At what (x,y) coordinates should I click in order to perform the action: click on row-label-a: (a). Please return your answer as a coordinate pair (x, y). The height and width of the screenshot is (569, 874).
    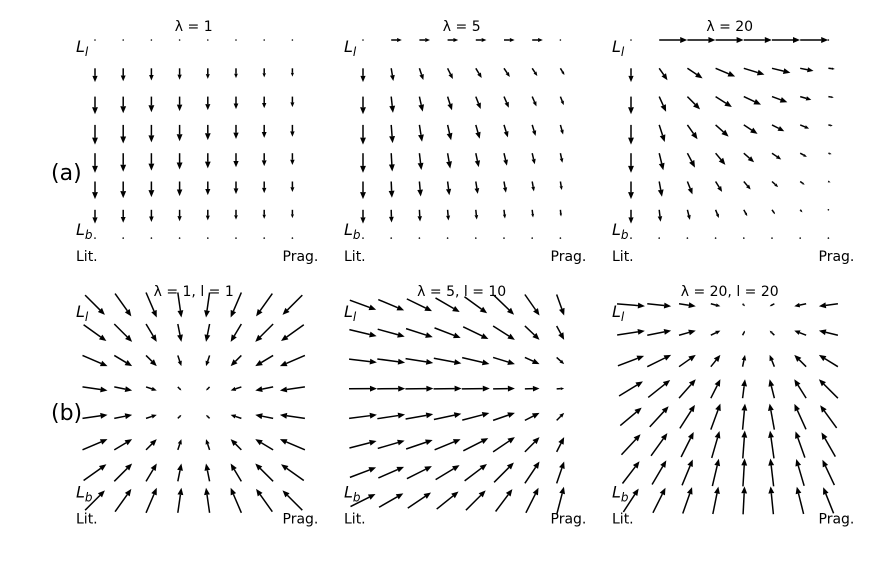
    Looking at the image, I should click on (66, 173).